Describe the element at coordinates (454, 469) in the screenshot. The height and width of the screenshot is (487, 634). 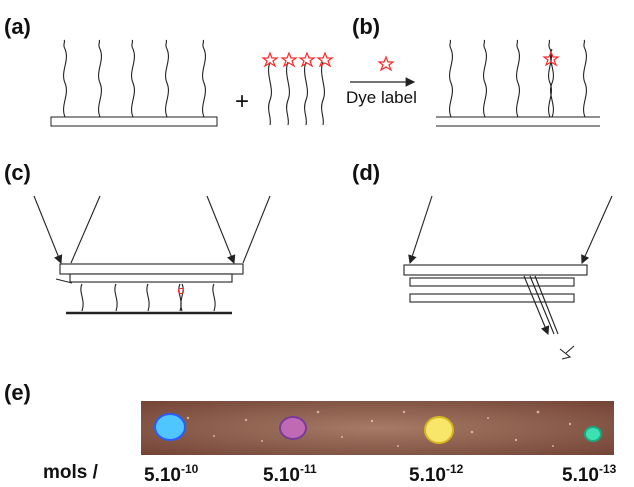
I see `concentration-exponent: -12` at that location.